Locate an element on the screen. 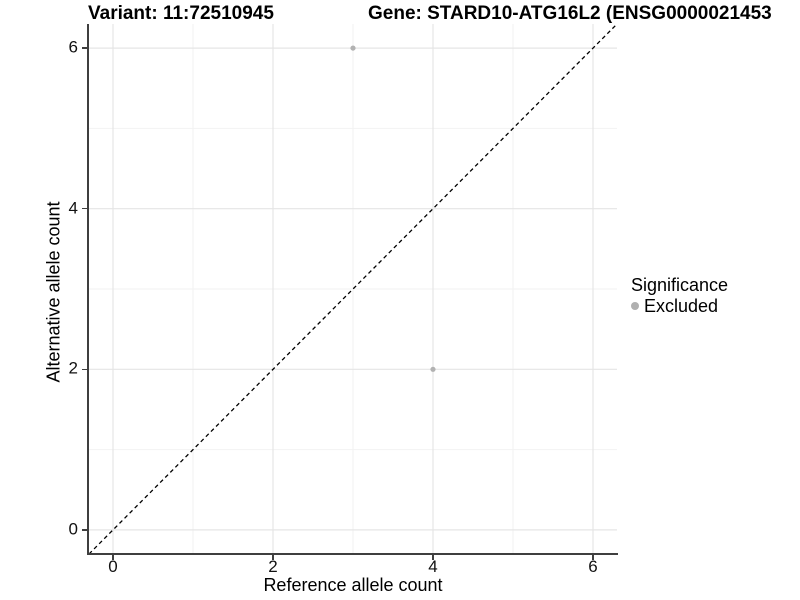 The height and width of the screenshot is (600, 800). plot-title-variant: Variant: 11:72510945 is located at coordinates (181, 13).